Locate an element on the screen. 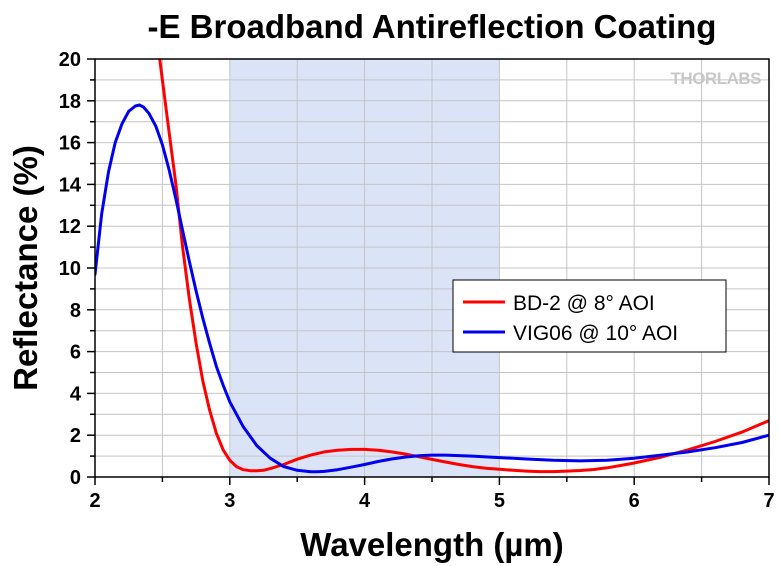  y-tick-label: 0 is located at coordinates (75, 478).